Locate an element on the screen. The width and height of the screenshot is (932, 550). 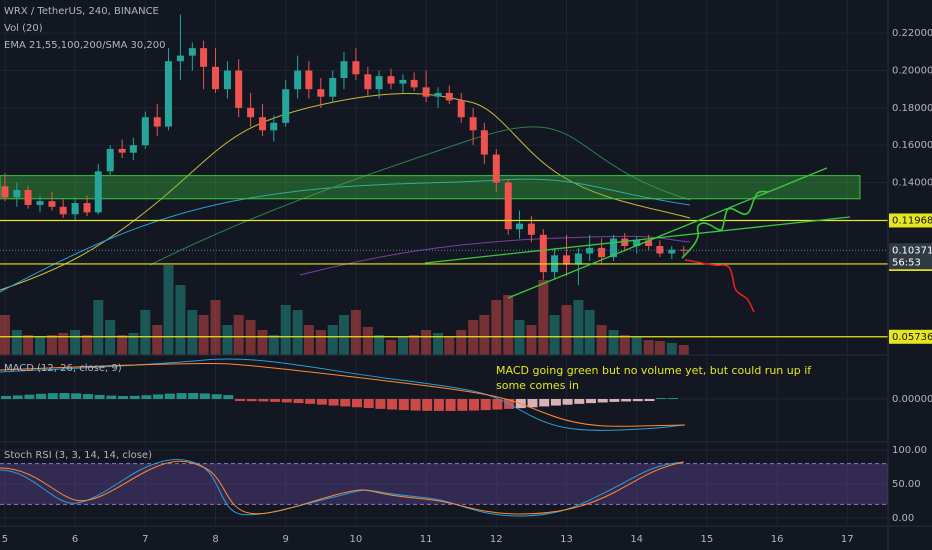
x-tick-label: 15 is located at coordinates (707, 539).